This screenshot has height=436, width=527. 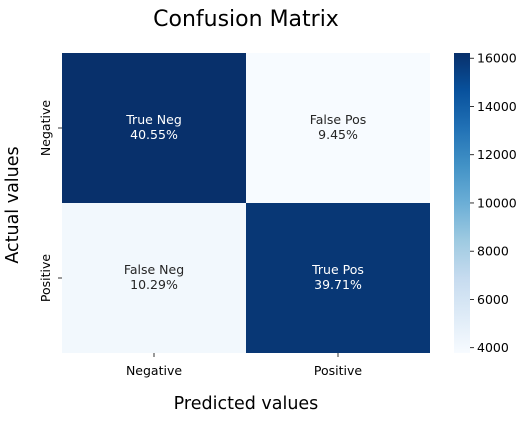 What do you see at coordinates (497, 154) in the screenshot?
I see `colorbar-tick-label: 12000` at bounding box center [497, 154].